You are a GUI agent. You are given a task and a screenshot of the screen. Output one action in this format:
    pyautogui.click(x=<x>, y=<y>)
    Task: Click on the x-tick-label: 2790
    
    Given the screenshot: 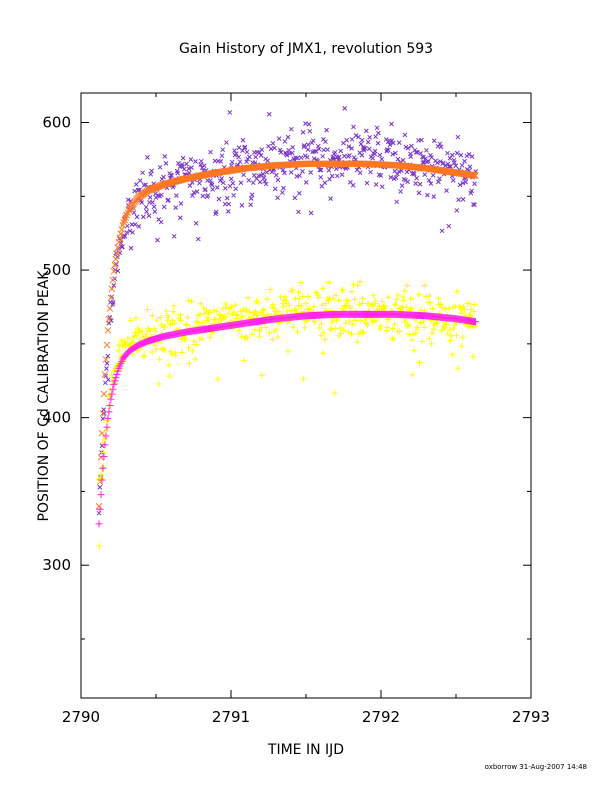 What is the action you would take?
    pyautogui.click(x=81, y=717)
    